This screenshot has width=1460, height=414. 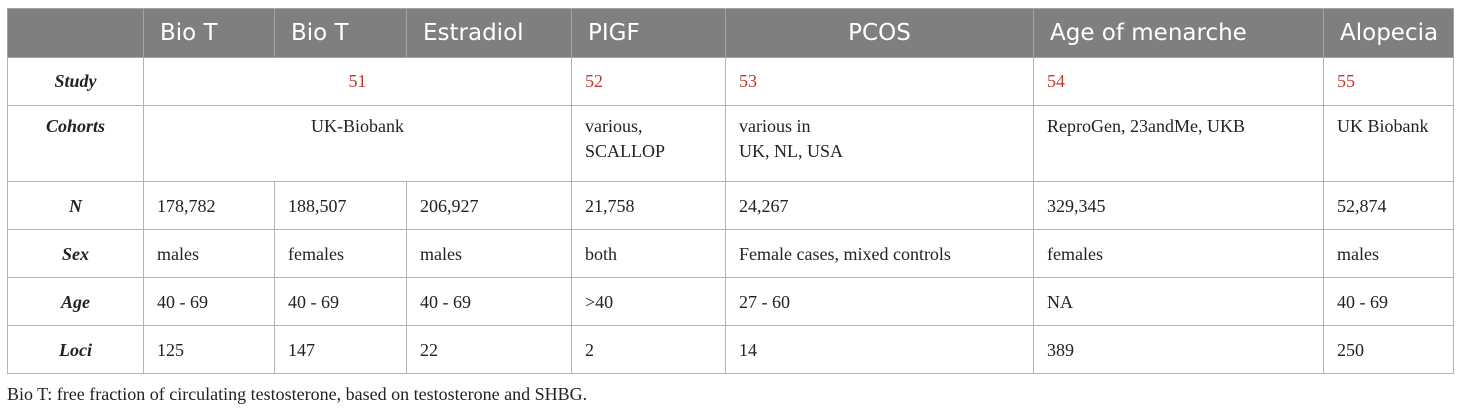 I want to click on table-row-study: Study 51 52 53 54 55, so click(x=730, y=81).